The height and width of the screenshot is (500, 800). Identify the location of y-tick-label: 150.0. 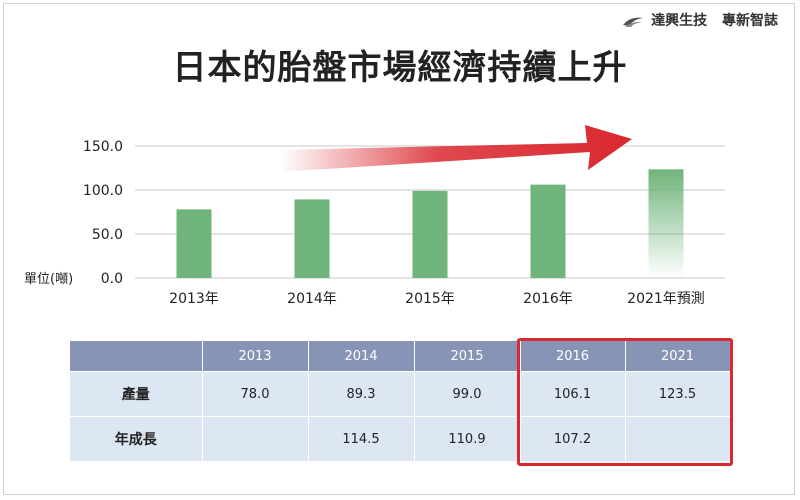
(103, 147).